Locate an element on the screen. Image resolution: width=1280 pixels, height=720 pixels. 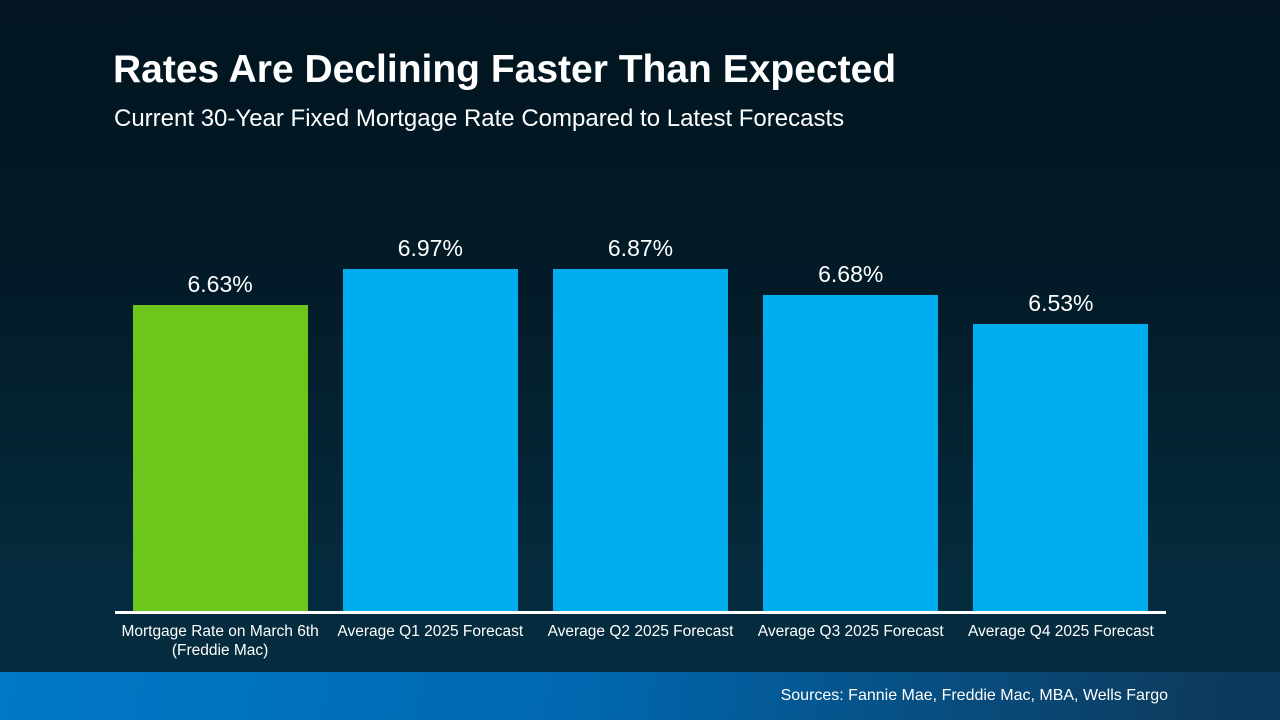
bar-current-mortgage-rate is located at coordinates (220, 458).